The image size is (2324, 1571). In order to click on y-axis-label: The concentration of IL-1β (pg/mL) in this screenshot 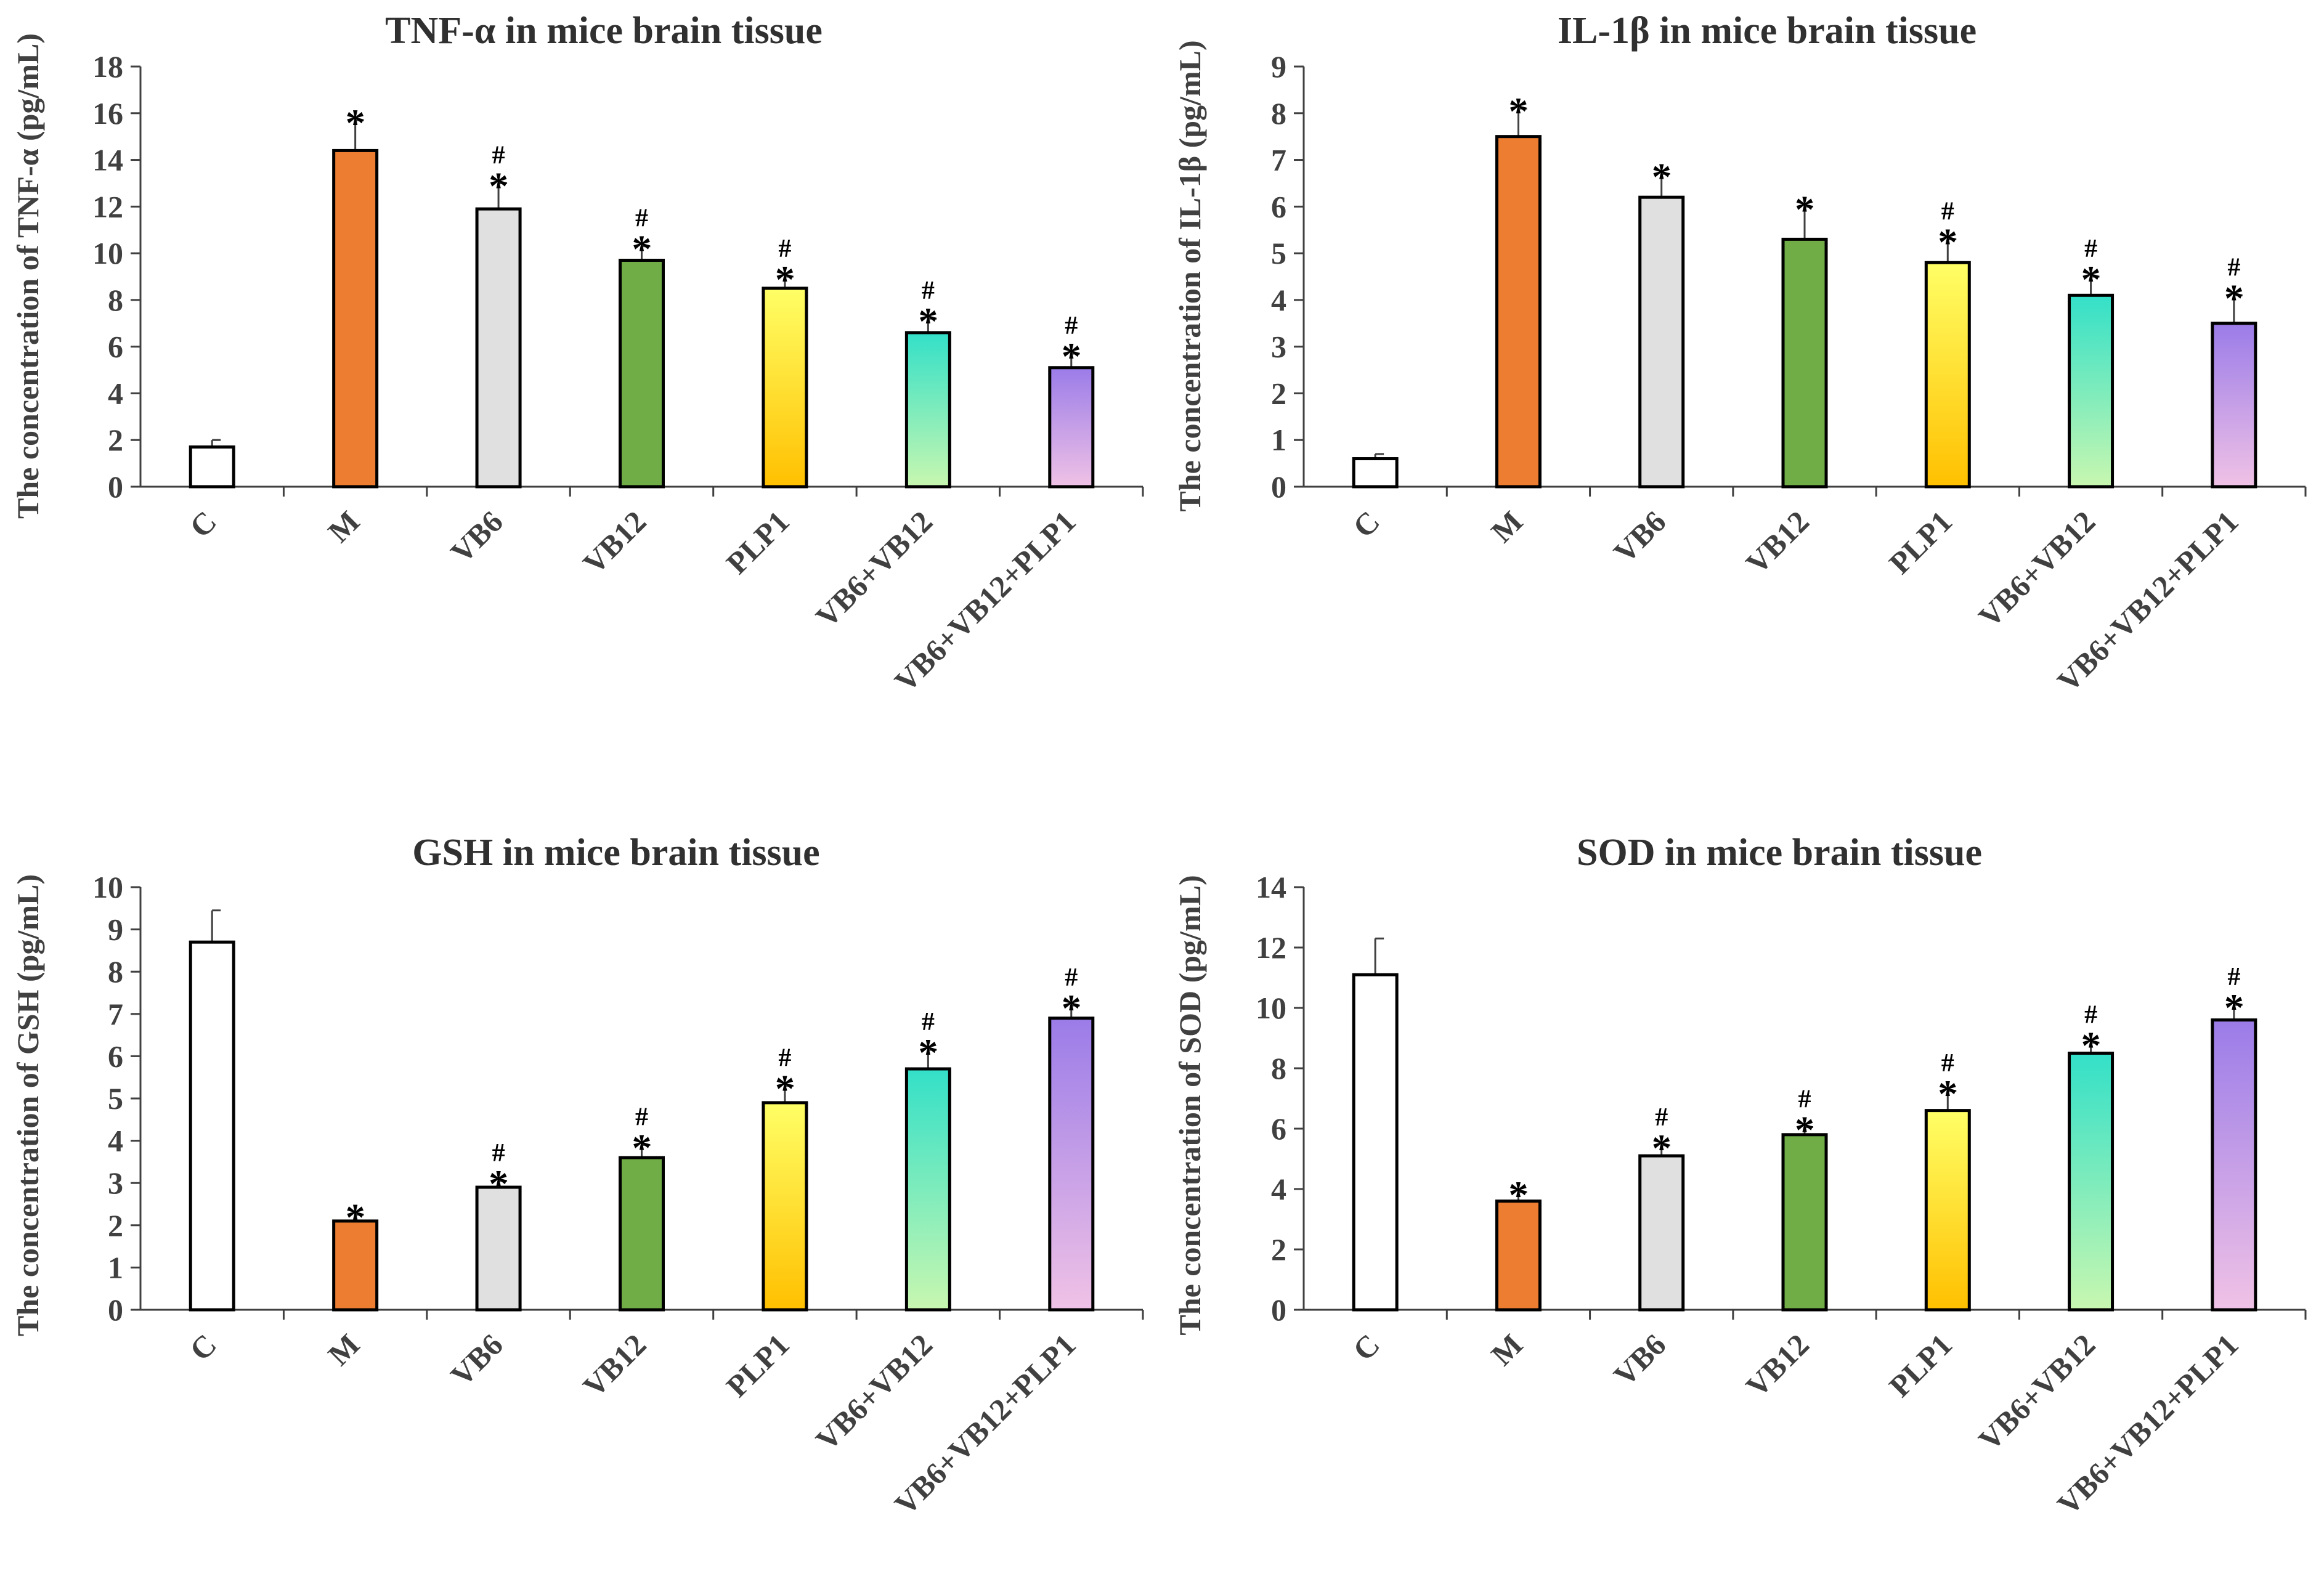, I will do `click(1189, 275)`.